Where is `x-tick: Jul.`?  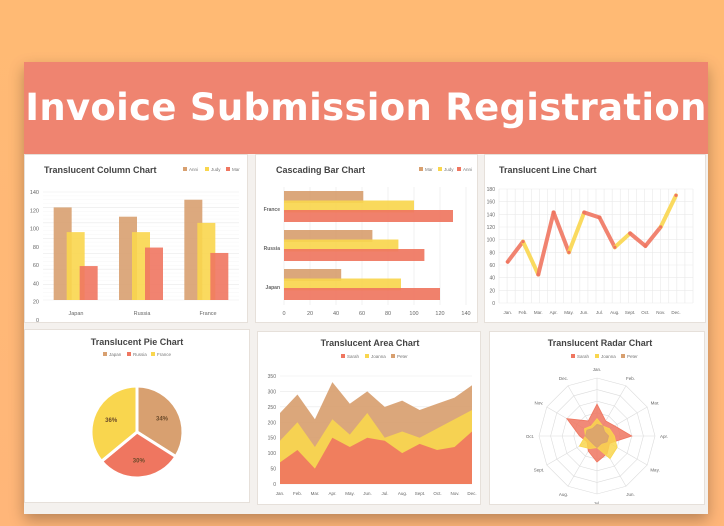 x-tick: Jul. is located at coordinates (599, 312).